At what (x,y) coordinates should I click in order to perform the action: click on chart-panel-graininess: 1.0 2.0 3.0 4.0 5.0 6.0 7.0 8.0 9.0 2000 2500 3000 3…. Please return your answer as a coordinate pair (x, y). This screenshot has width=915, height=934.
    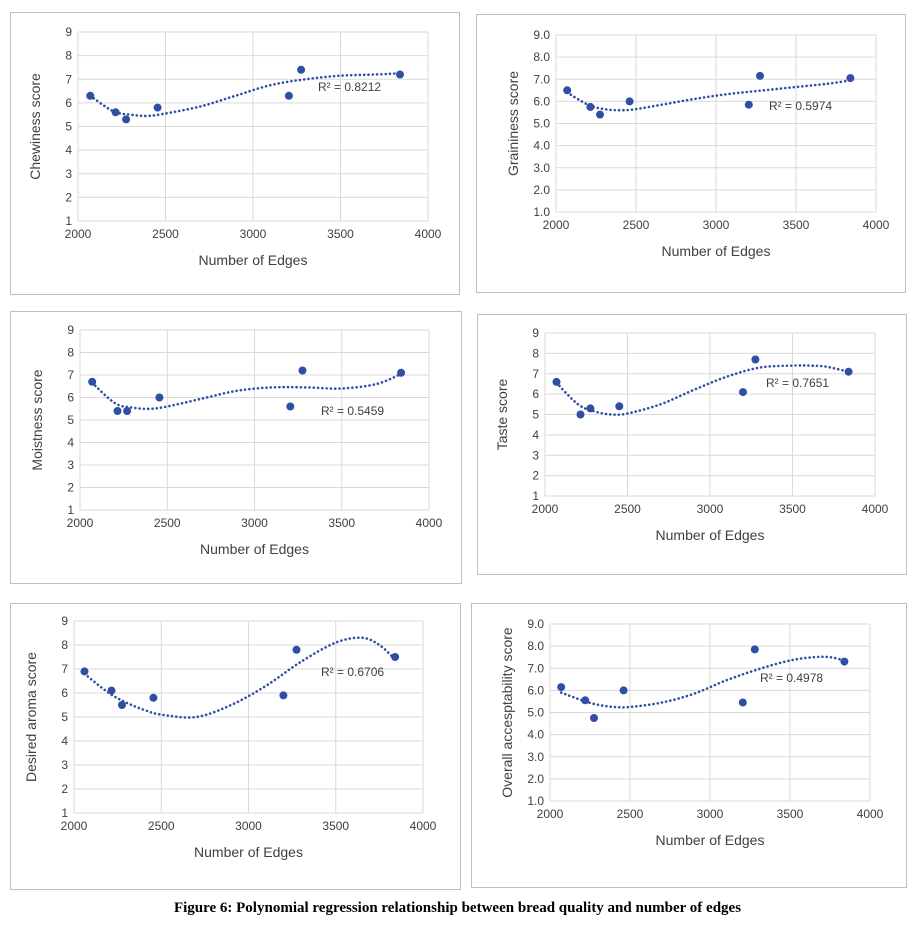
    Looking at the image, I should click on (691, 153).